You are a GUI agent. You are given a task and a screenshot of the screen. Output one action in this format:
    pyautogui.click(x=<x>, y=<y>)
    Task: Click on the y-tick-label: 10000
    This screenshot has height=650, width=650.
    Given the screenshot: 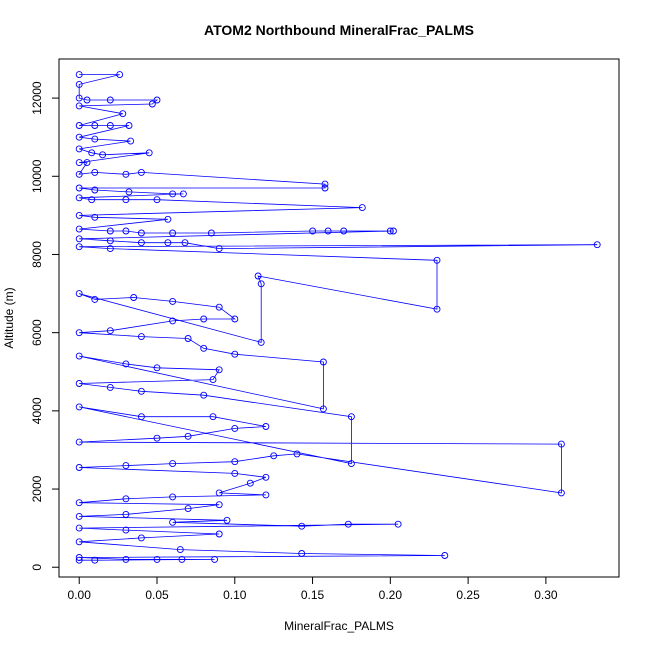 What is the action you would take?
    pyautogui.click(x=37, y=176)
    